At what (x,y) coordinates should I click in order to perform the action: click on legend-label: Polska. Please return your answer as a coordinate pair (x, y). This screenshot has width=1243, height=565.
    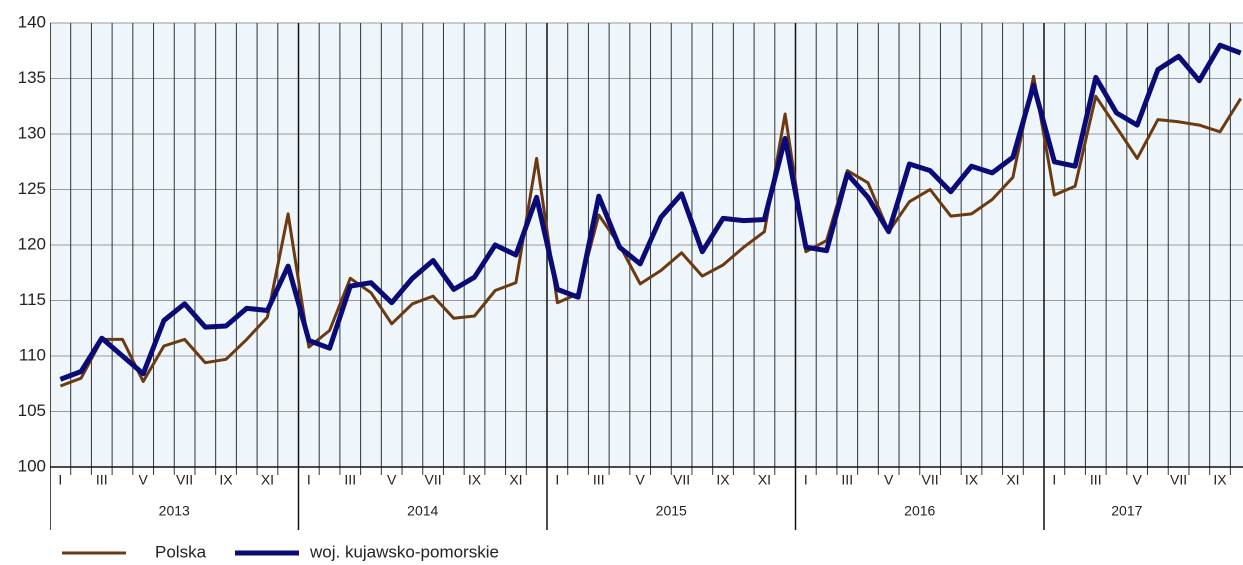
    Looking at the image, I should click on (181, 551).